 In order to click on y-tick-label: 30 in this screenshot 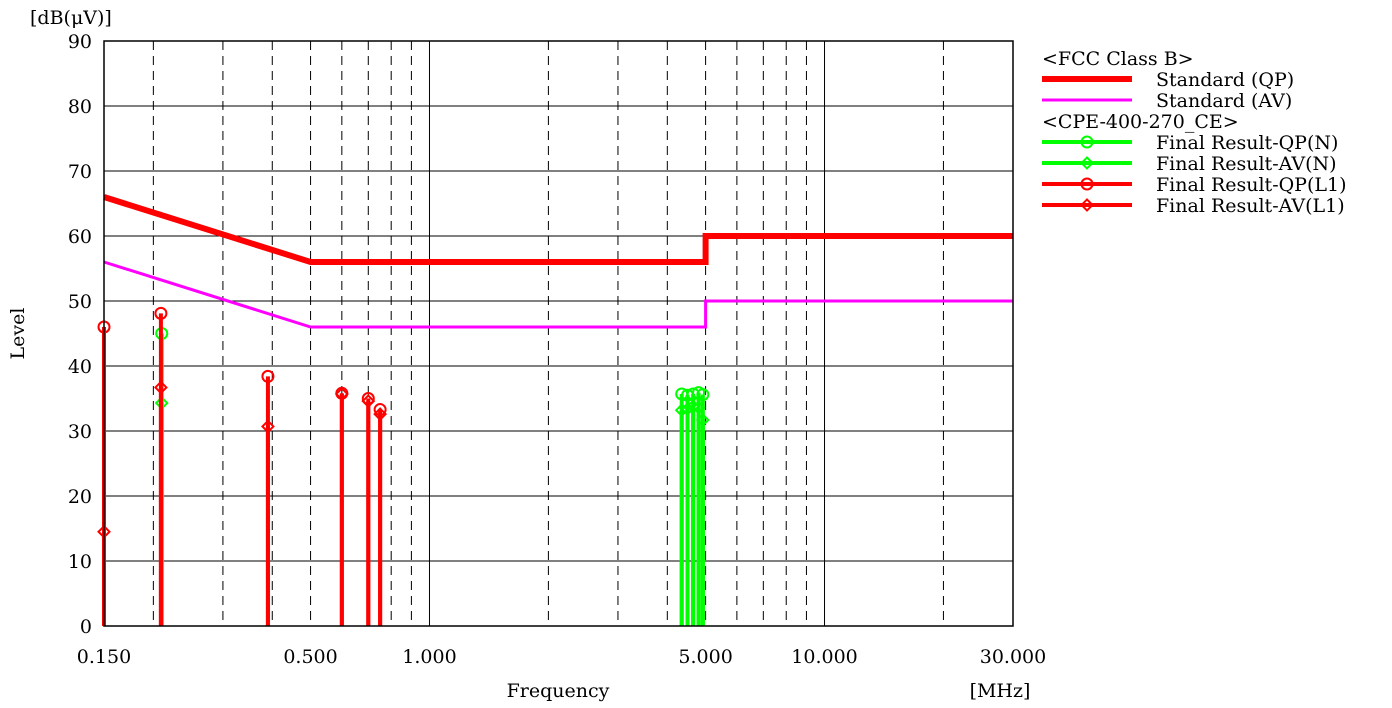, I will do `click(80, 432)`.